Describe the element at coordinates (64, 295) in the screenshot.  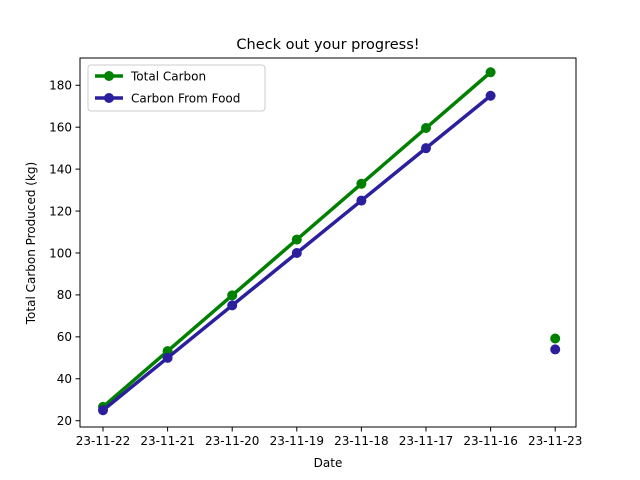
I see `y-tick-label: 80` at that location.